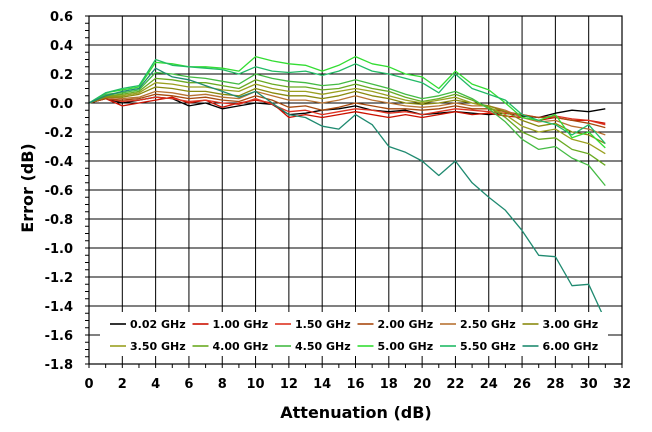 This screenshot has width=652, height=432. What do you see at coordinates (59, 220) in the screenshot?
I see `y-tick-label: -0.8` at bounding box center [59, 220].